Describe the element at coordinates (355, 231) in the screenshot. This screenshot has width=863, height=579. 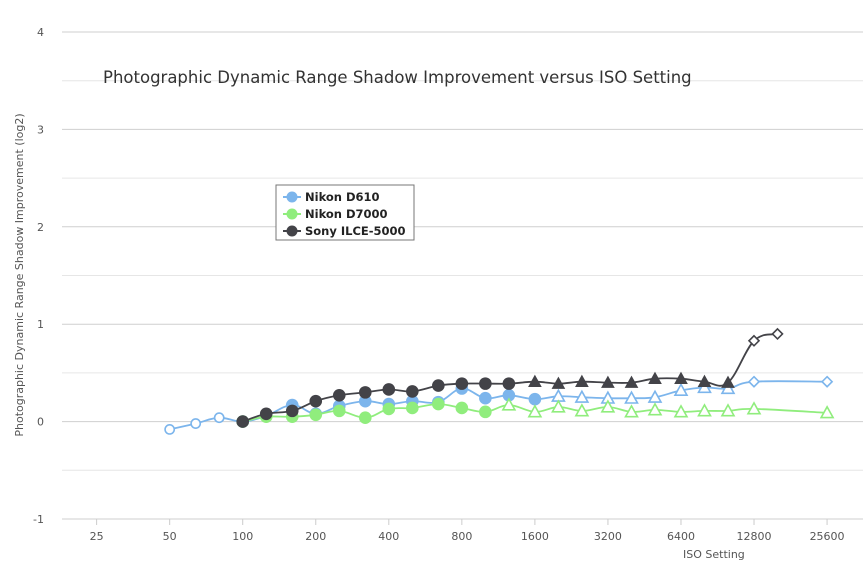
I see `legend-label: Sony ILCE-5000` at that location.